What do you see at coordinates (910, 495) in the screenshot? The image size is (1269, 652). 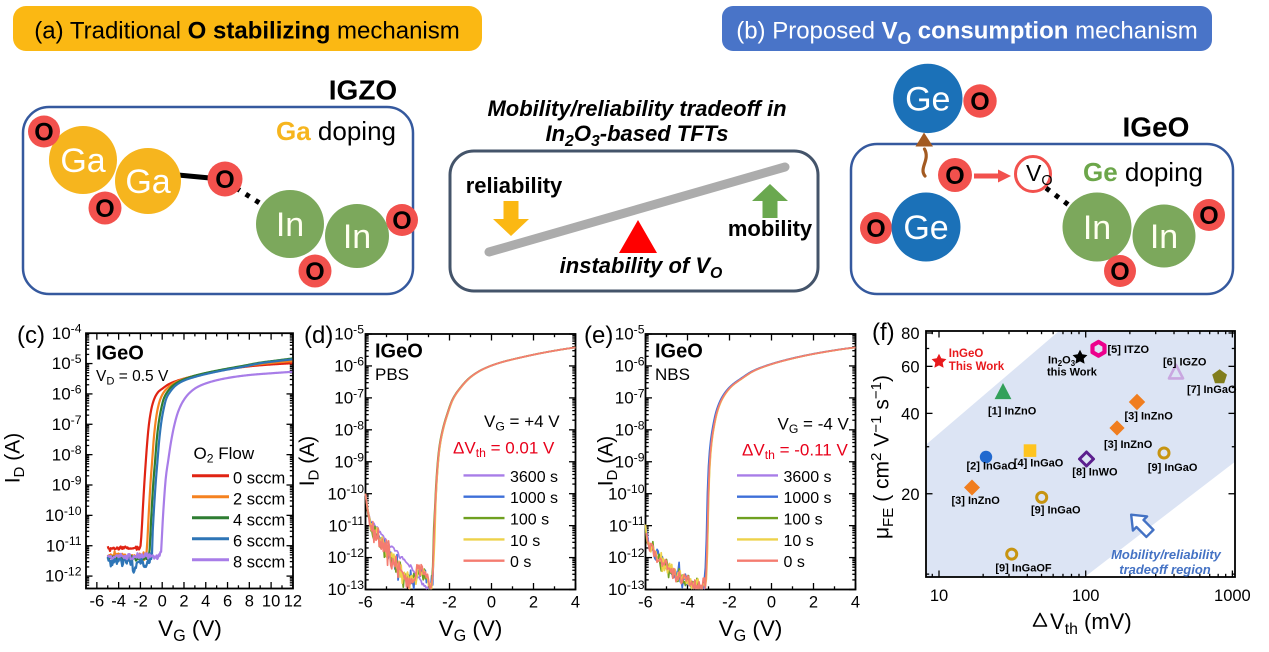 I see `svg-text: 20` at bounding box center [910, 495].